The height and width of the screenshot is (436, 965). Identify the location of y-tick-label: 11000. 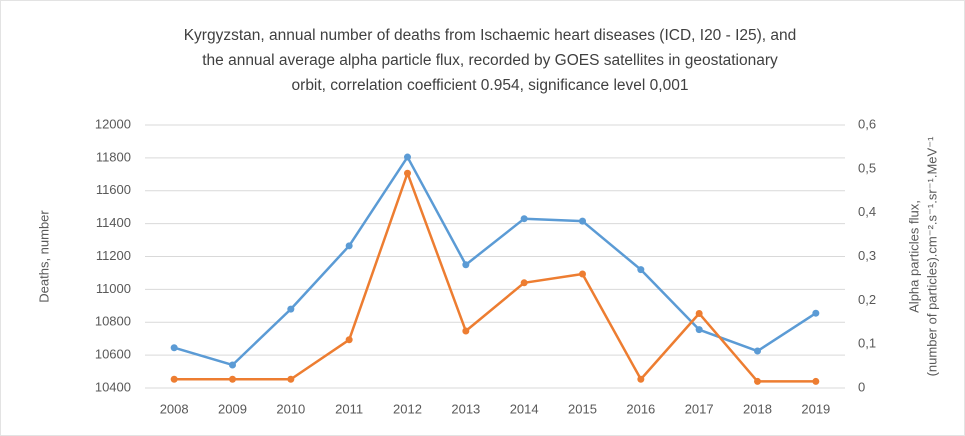
(113, 288).